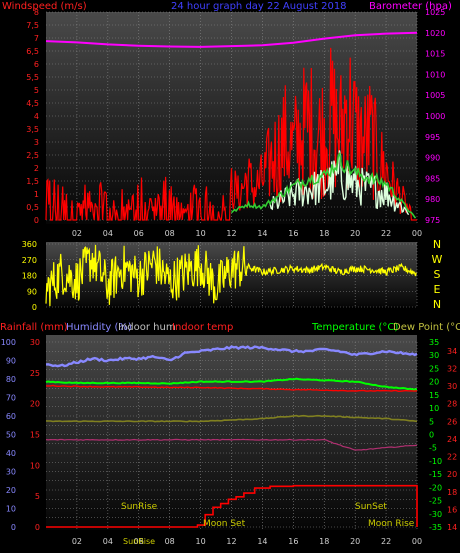  What do you see at coordinates (29, 260) in the screenshot?
I see `direction-tick-label: 270` at bounding box center [29, 260].